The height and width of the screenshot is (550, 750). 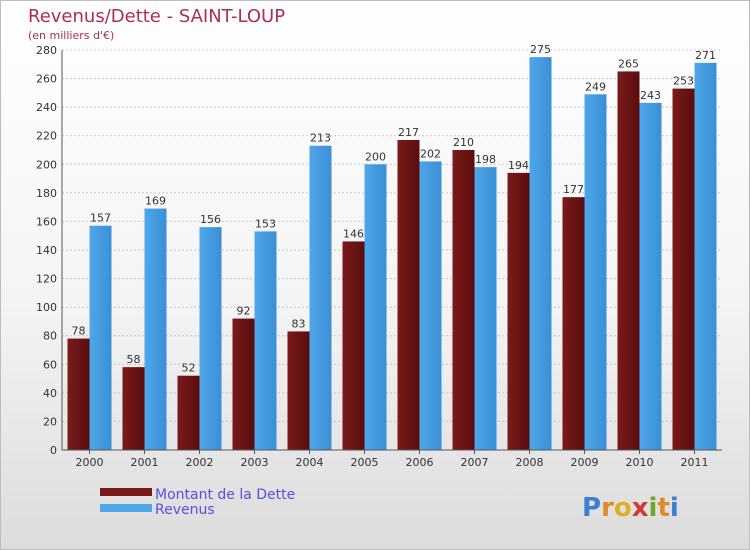 What do you see at coordinates (145, 462) in the screenshot?
I see `x-tick-label: 2001` at bounding box center [145, 462].